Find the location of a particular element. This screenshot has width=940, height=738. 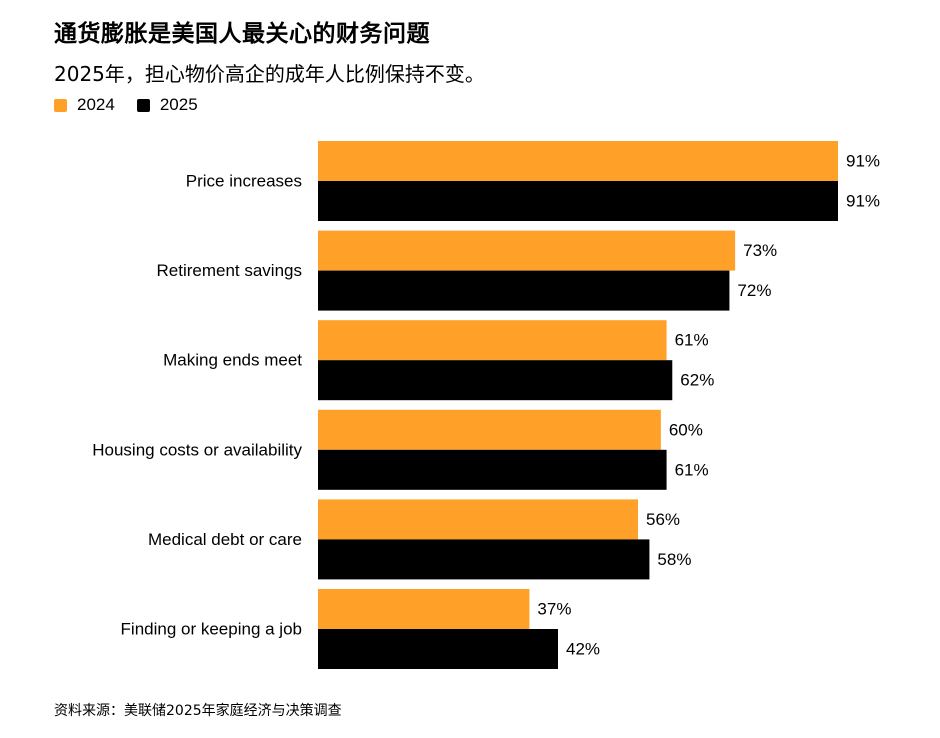

legend: 2024 2025 is located at coordinates (137, 105).